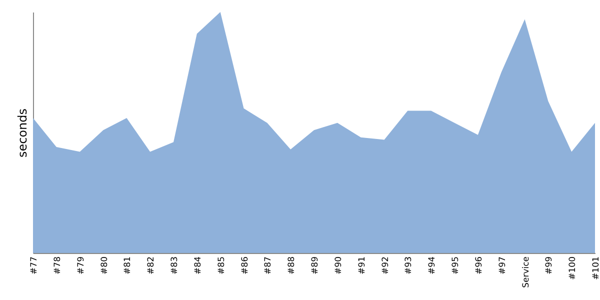 This screenshot has width=600, height=300. Describe the element at coordinates (269, 265) in the screenshot. I see `x-tick-label: #87` at that location.